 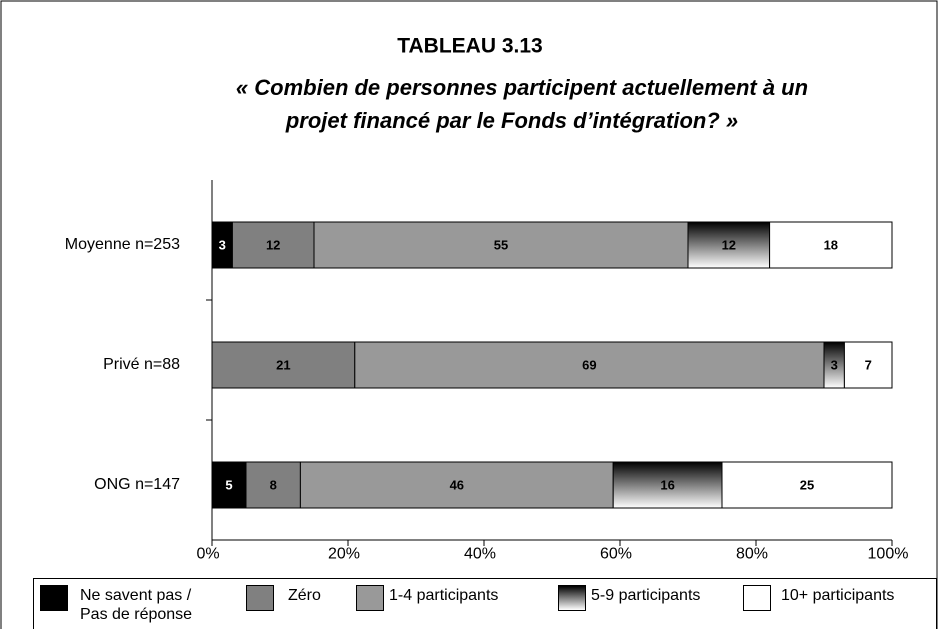 I want to click on chart-title: TABLEAU 3.13, so click(x=469, y=46).